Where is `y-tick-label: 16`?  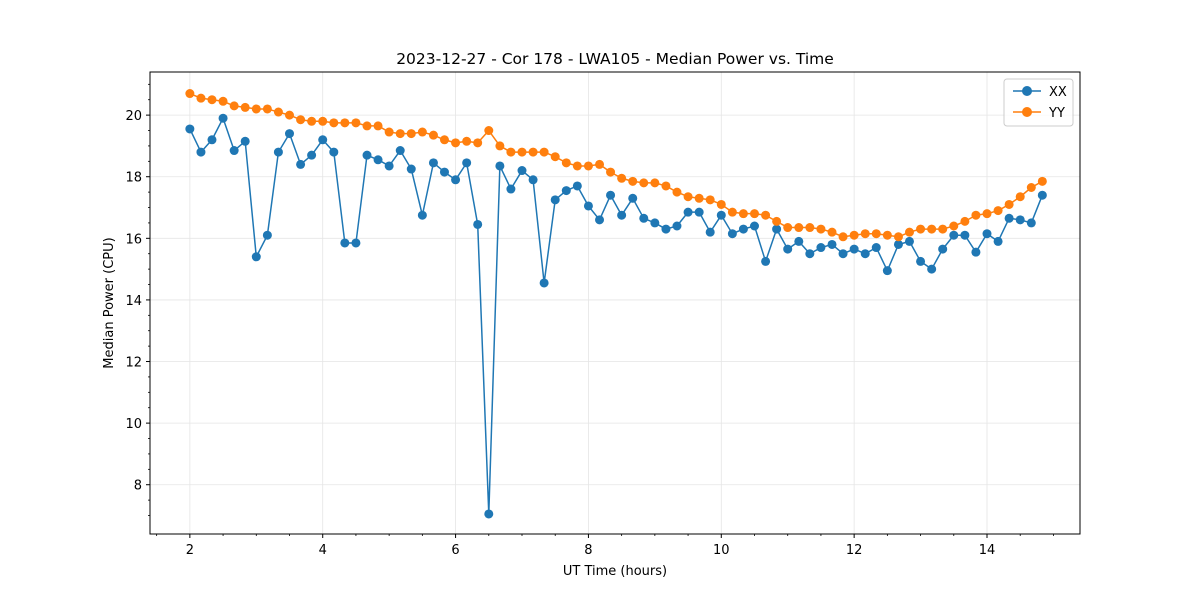
y-tick-label: 16 is located at coordinates (133, 239).